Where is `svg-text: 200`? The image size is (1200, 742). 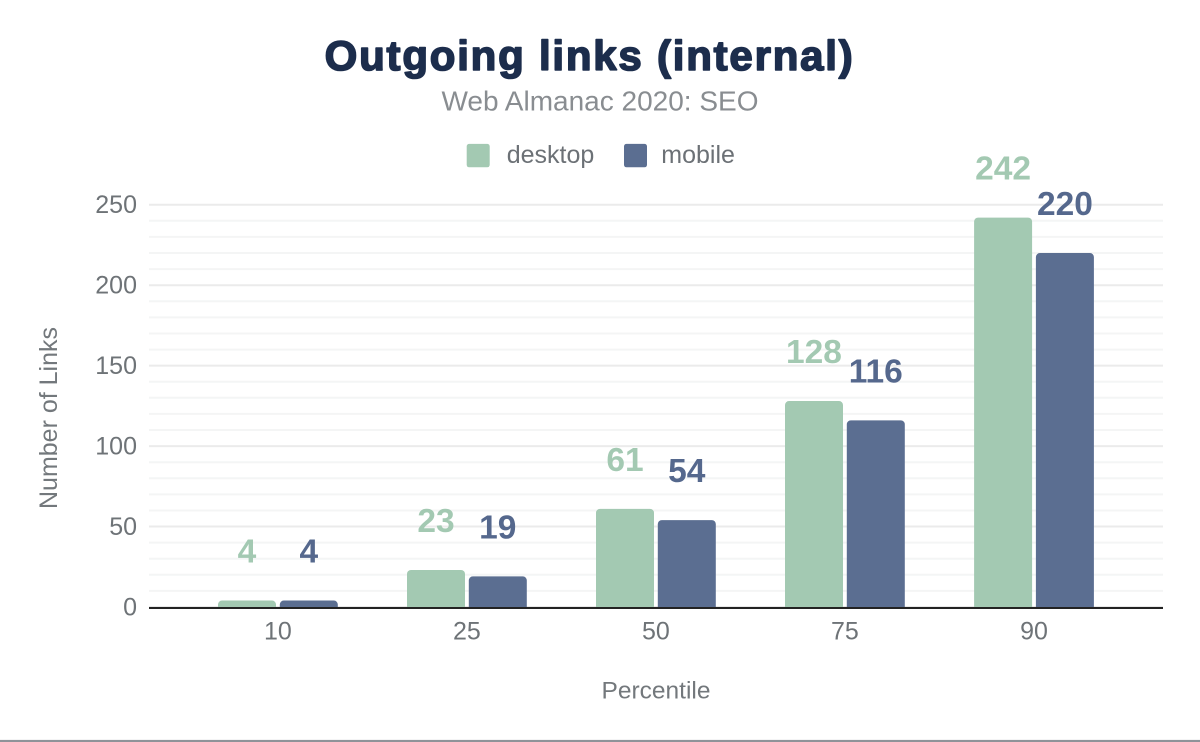 svg-text: 200 is located at coordinates (116, 286).